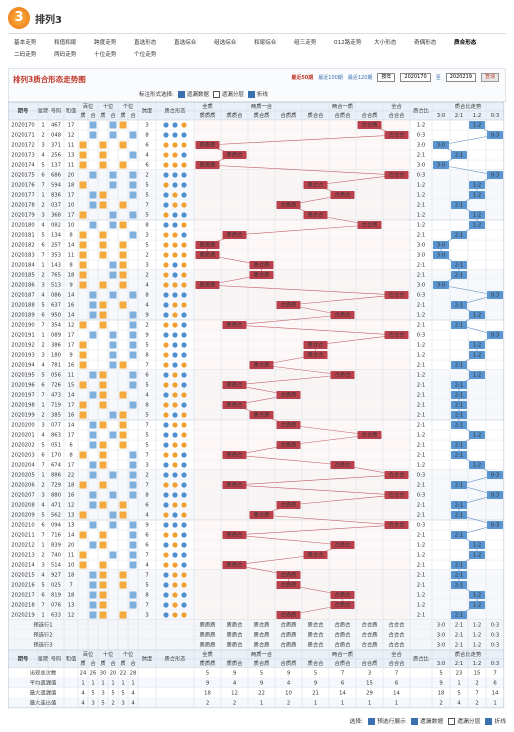 The height and width of the screenshot is (732, 514). I want to click on ratio-cell-label: 1:2, so click(477, 126).